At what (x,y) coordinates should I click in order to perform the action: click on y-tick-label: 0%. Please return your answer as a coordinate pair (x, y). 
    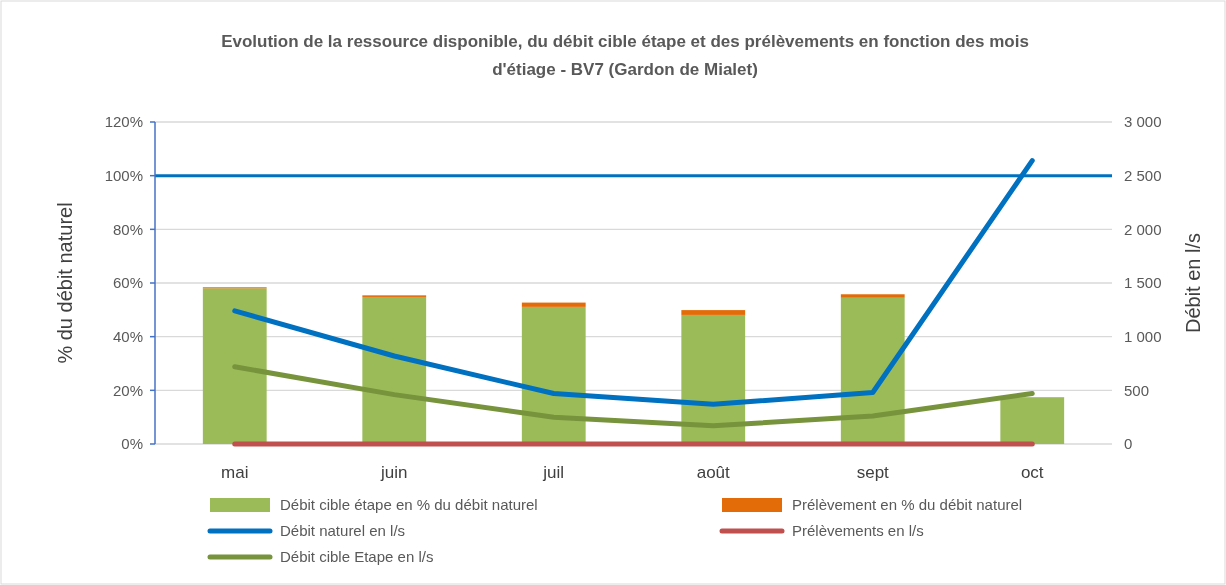
    Looking at the image, I should click on (132, 444).